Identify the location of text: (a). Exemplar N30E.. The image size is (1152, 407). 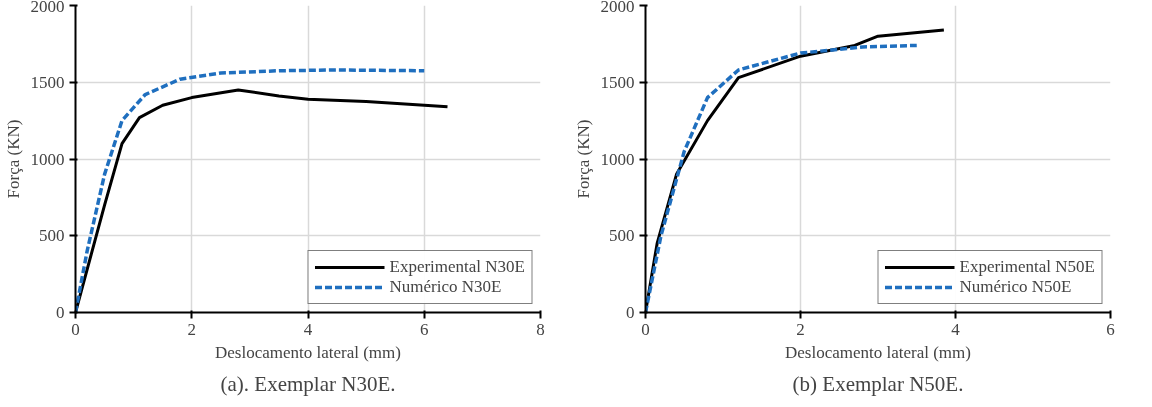
(308, 383).